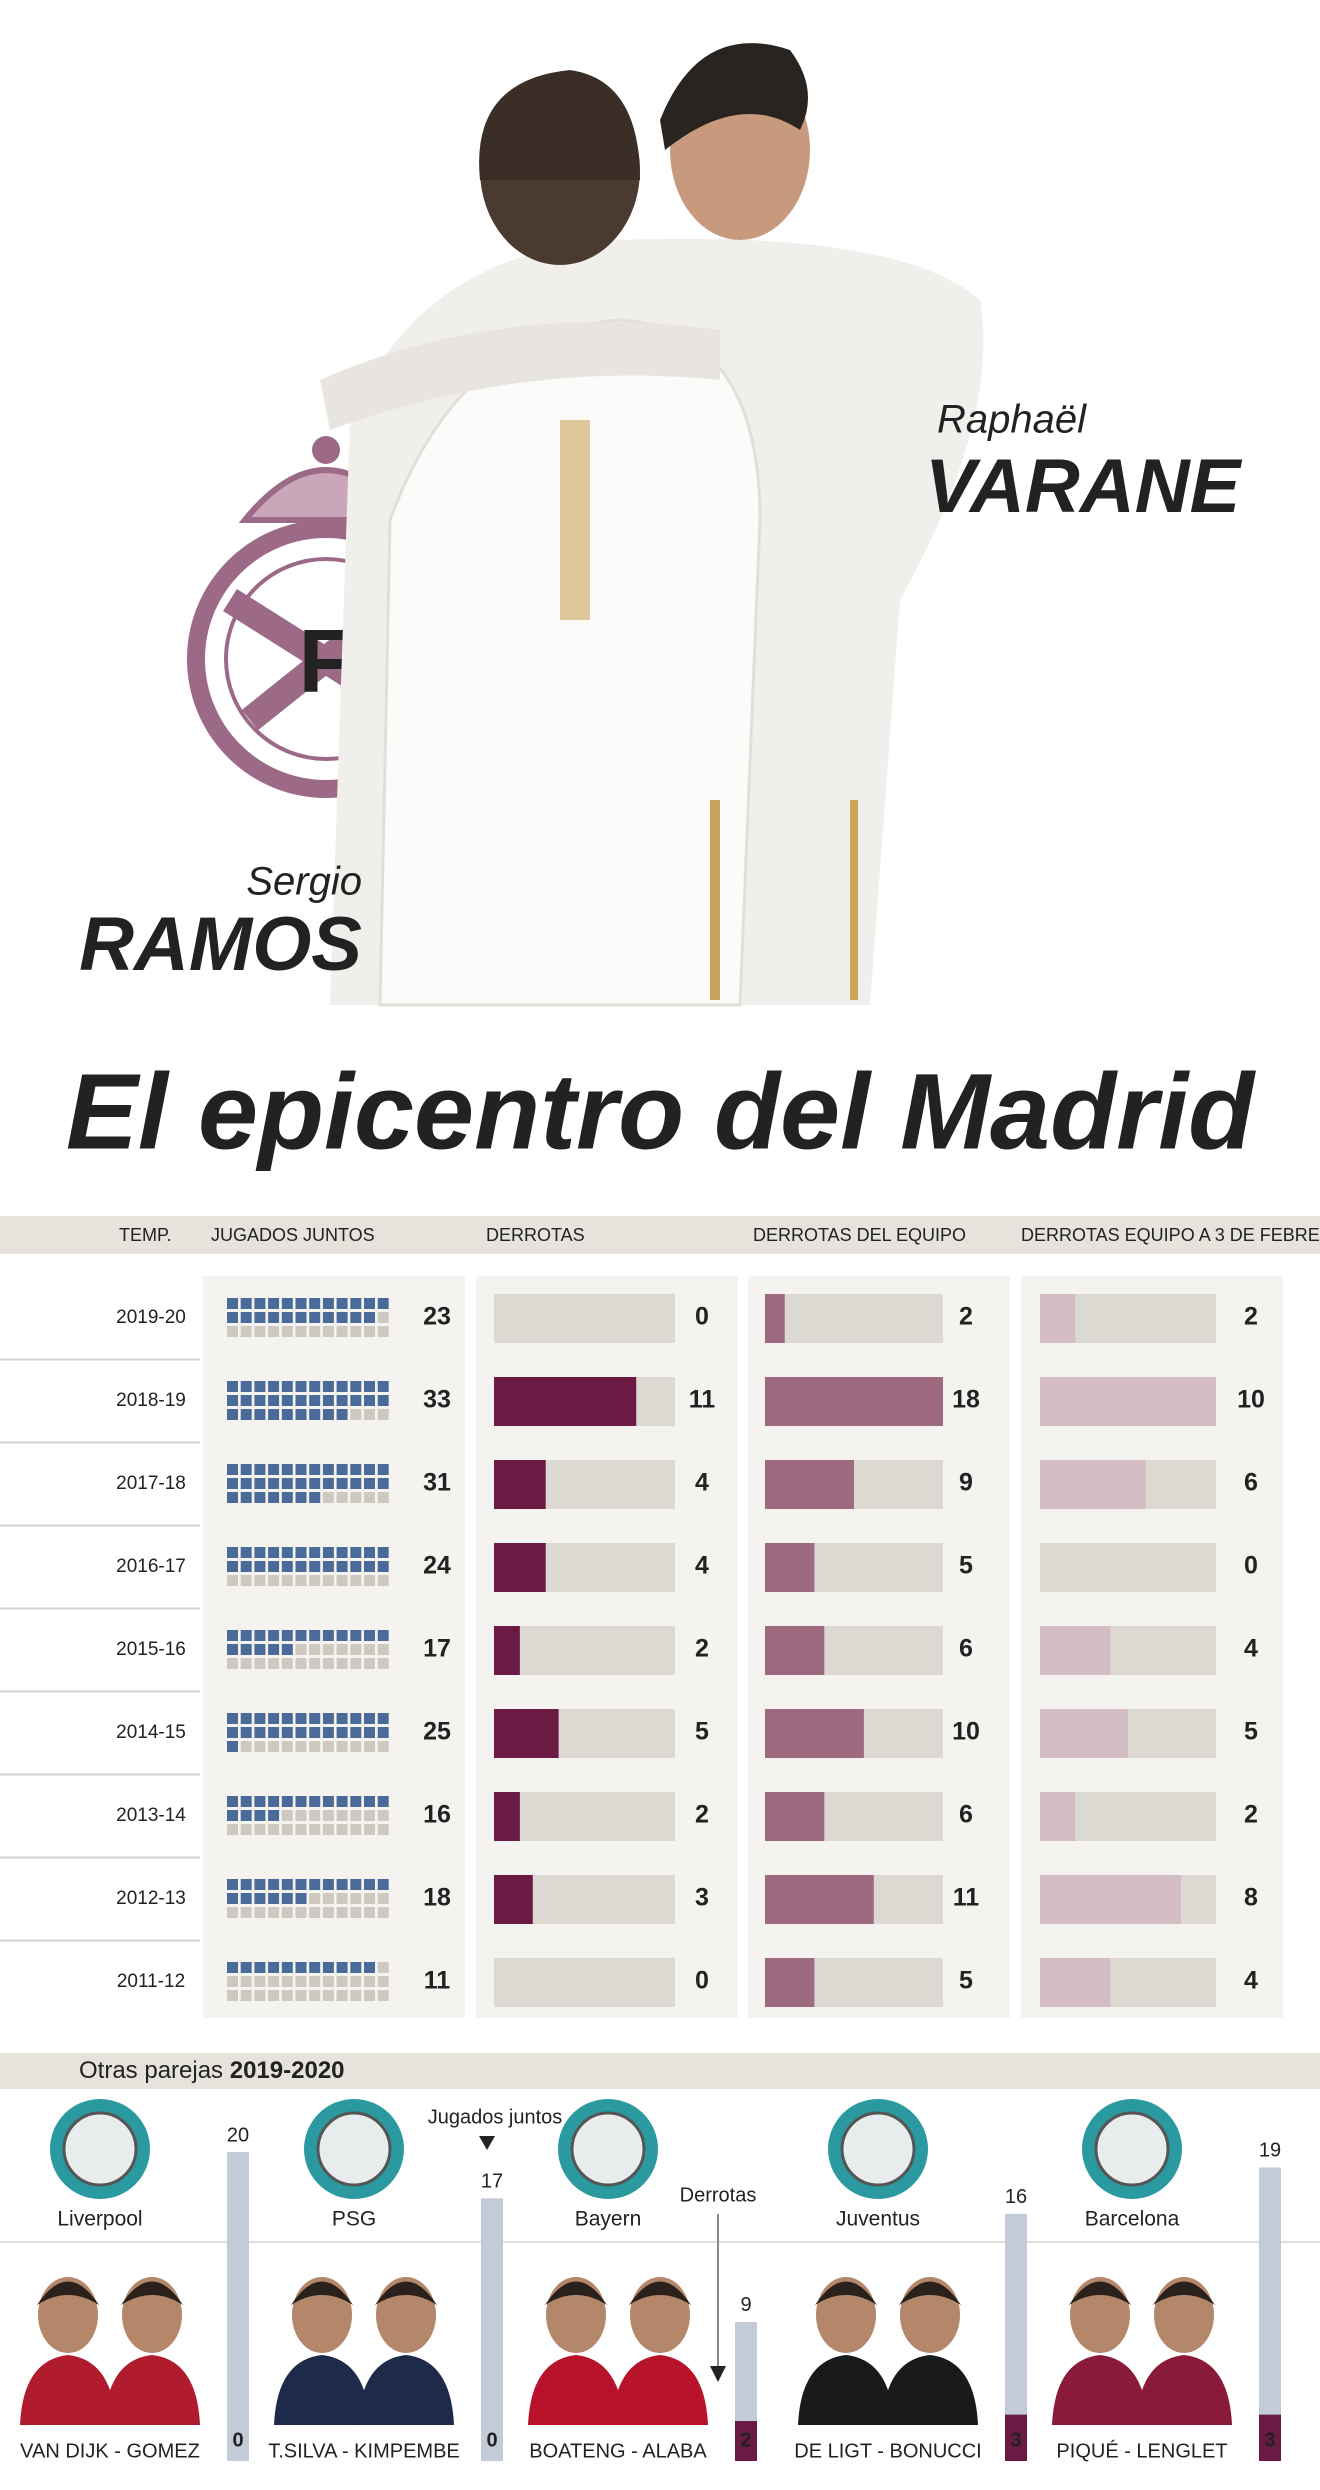  I want to click on value-label: 6, so click(966, 1815).